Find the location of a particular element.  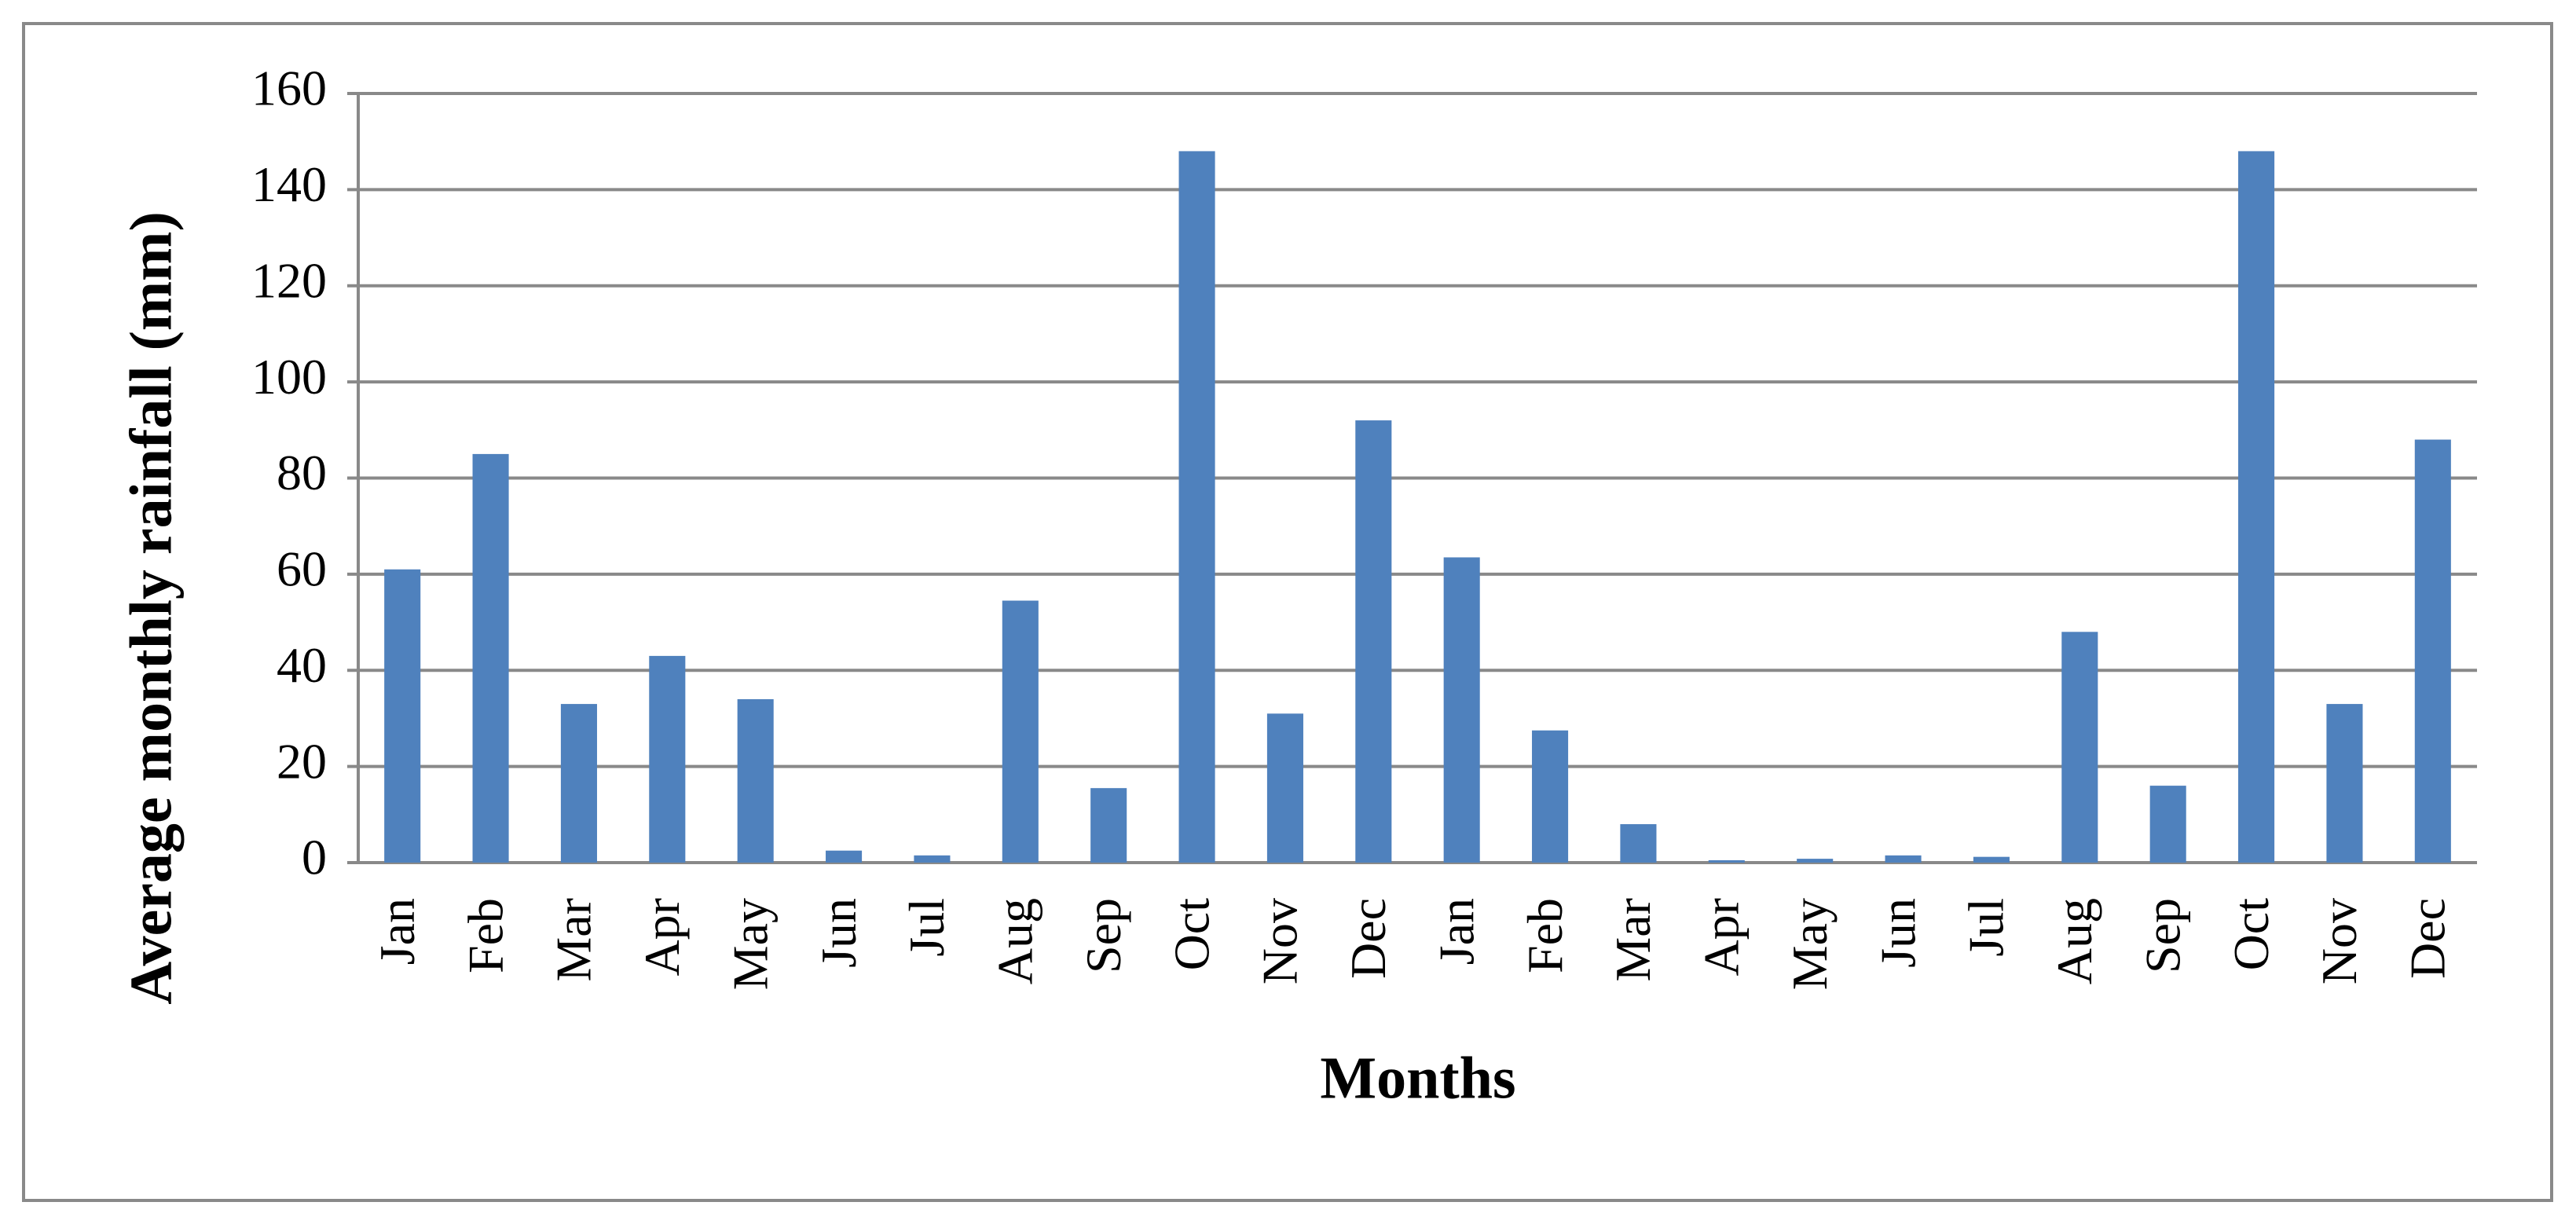

y-tick-label: 60 is located at coordinates (302, 569).